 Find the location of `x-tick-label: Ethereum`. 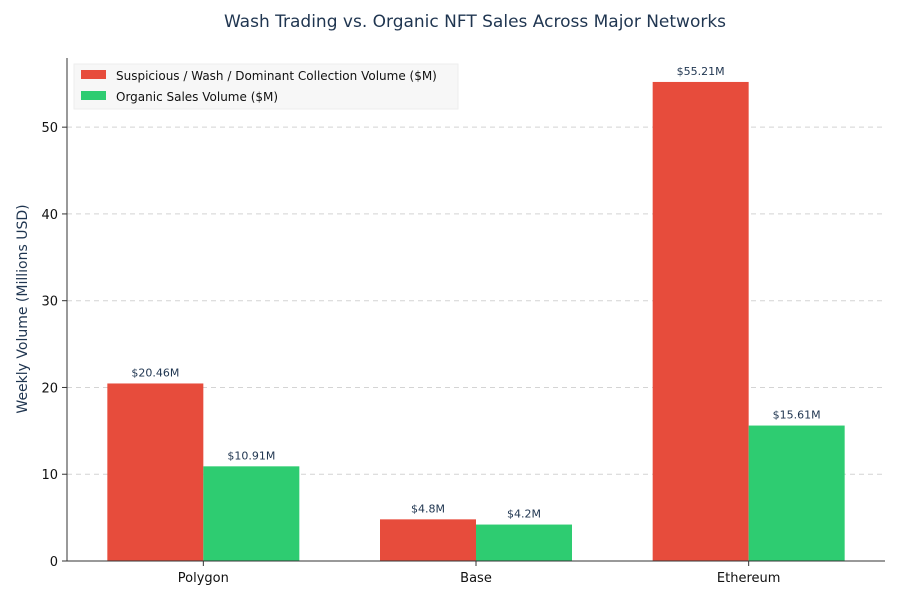

x-tick-label: Ethereum is located at coordinates (749, 578).